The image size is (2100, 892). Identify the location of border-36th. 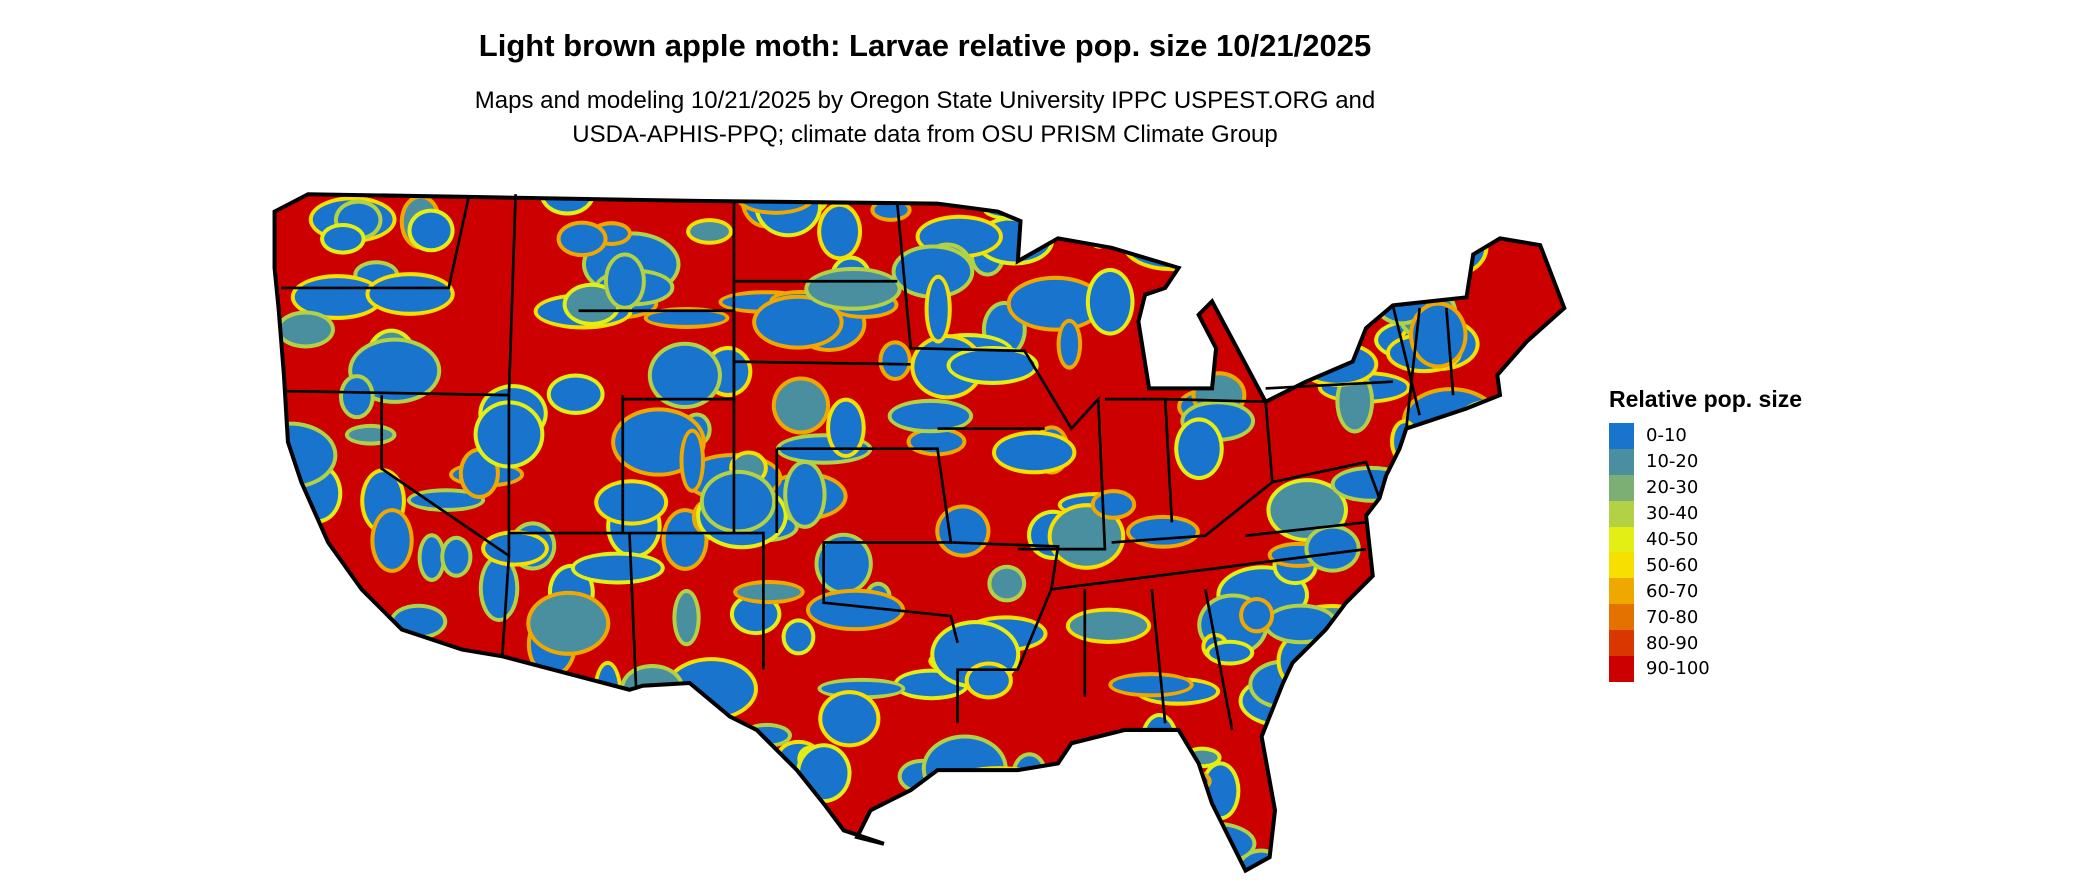
(636, 600).